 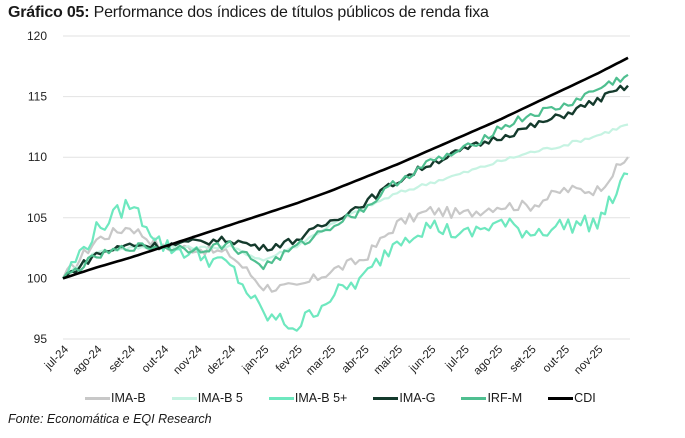 I want to click on x-tick-label: jun-25, so click(x=423, y=360).